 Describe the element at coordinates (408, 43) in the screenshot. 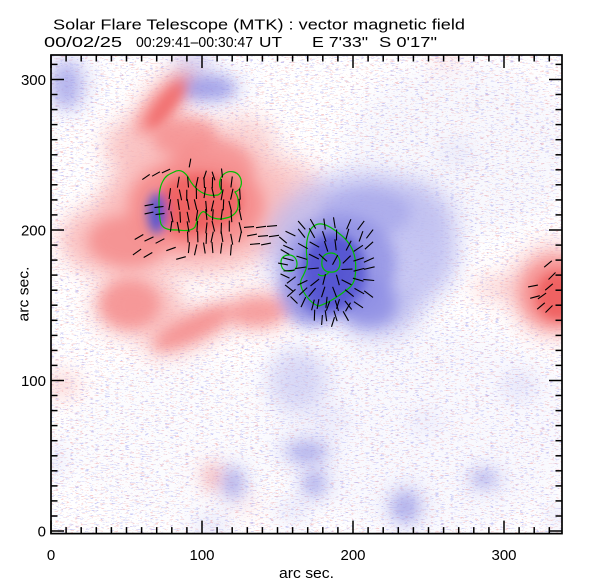

I see `svg-text: S 0'17"` at that location.